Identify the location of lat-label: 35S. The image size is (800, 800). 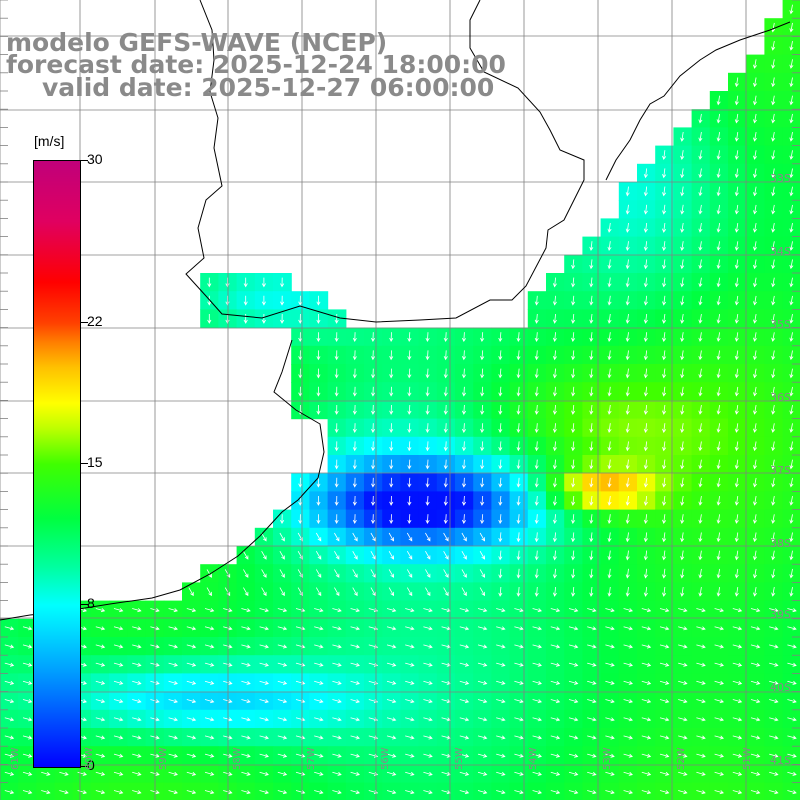
(780, 324).